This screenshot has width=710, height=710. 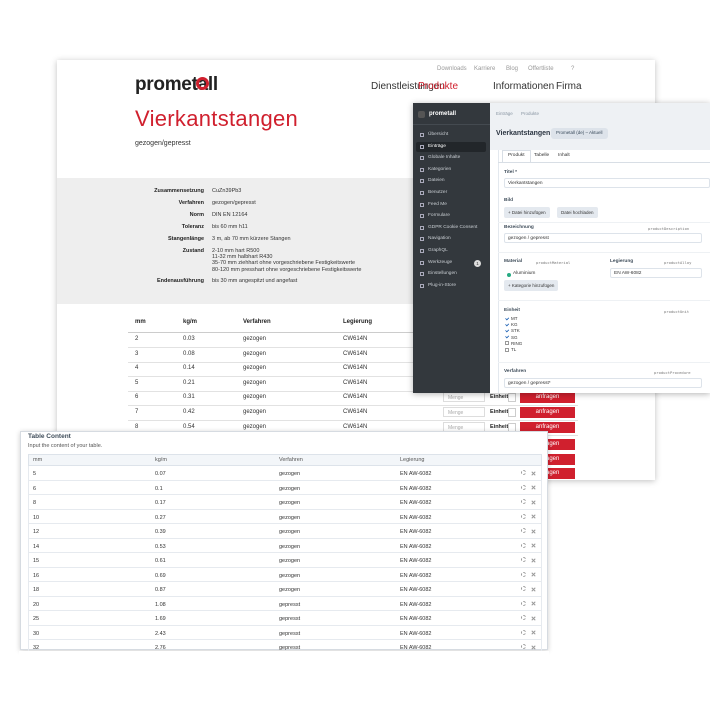 I want to click on main-nav-link: Firma, so click(x=569, y=86).